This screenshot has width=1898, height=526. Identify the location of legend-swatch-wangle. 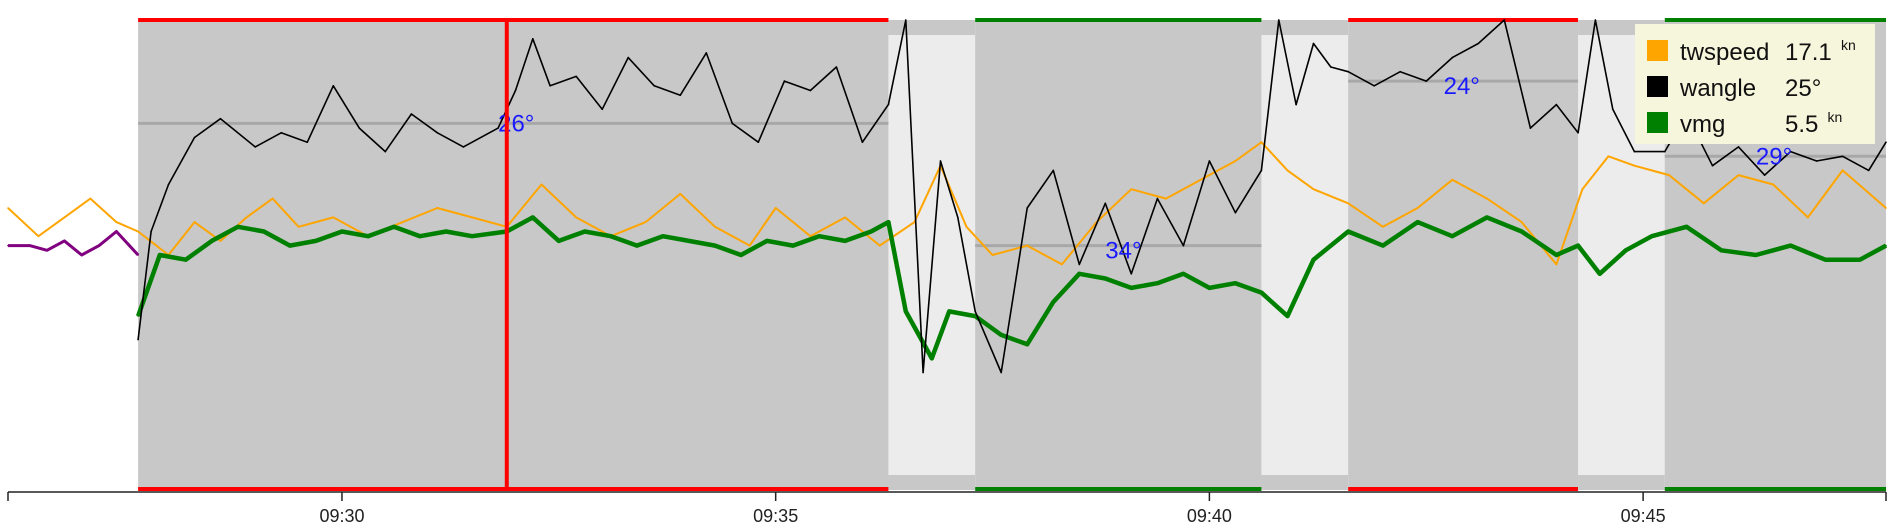
(1657, 86).